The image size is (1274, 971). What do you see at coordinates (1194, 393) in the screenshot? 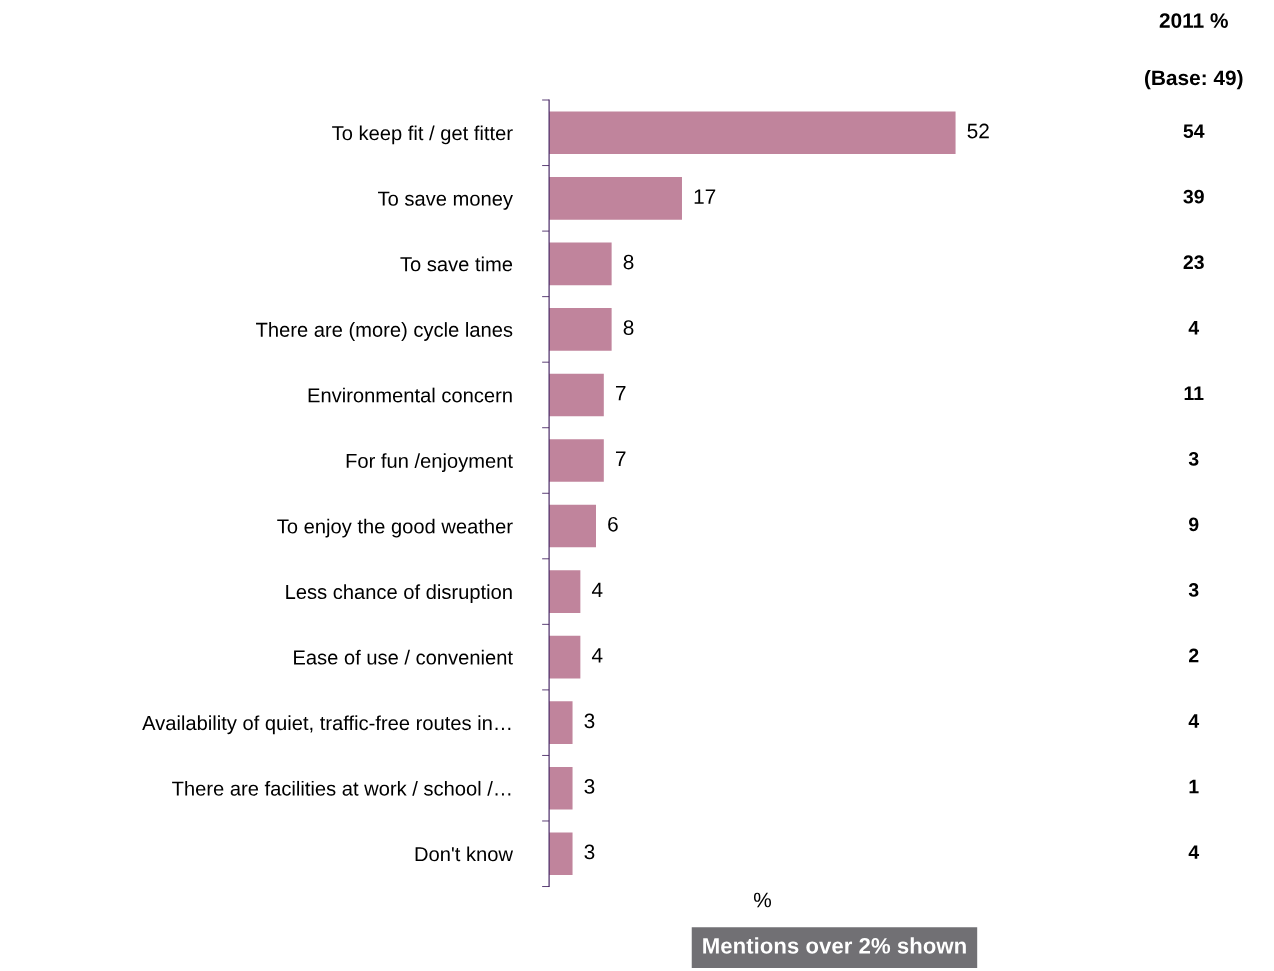
I see `text: 11` at bounding box center [1194, 393].